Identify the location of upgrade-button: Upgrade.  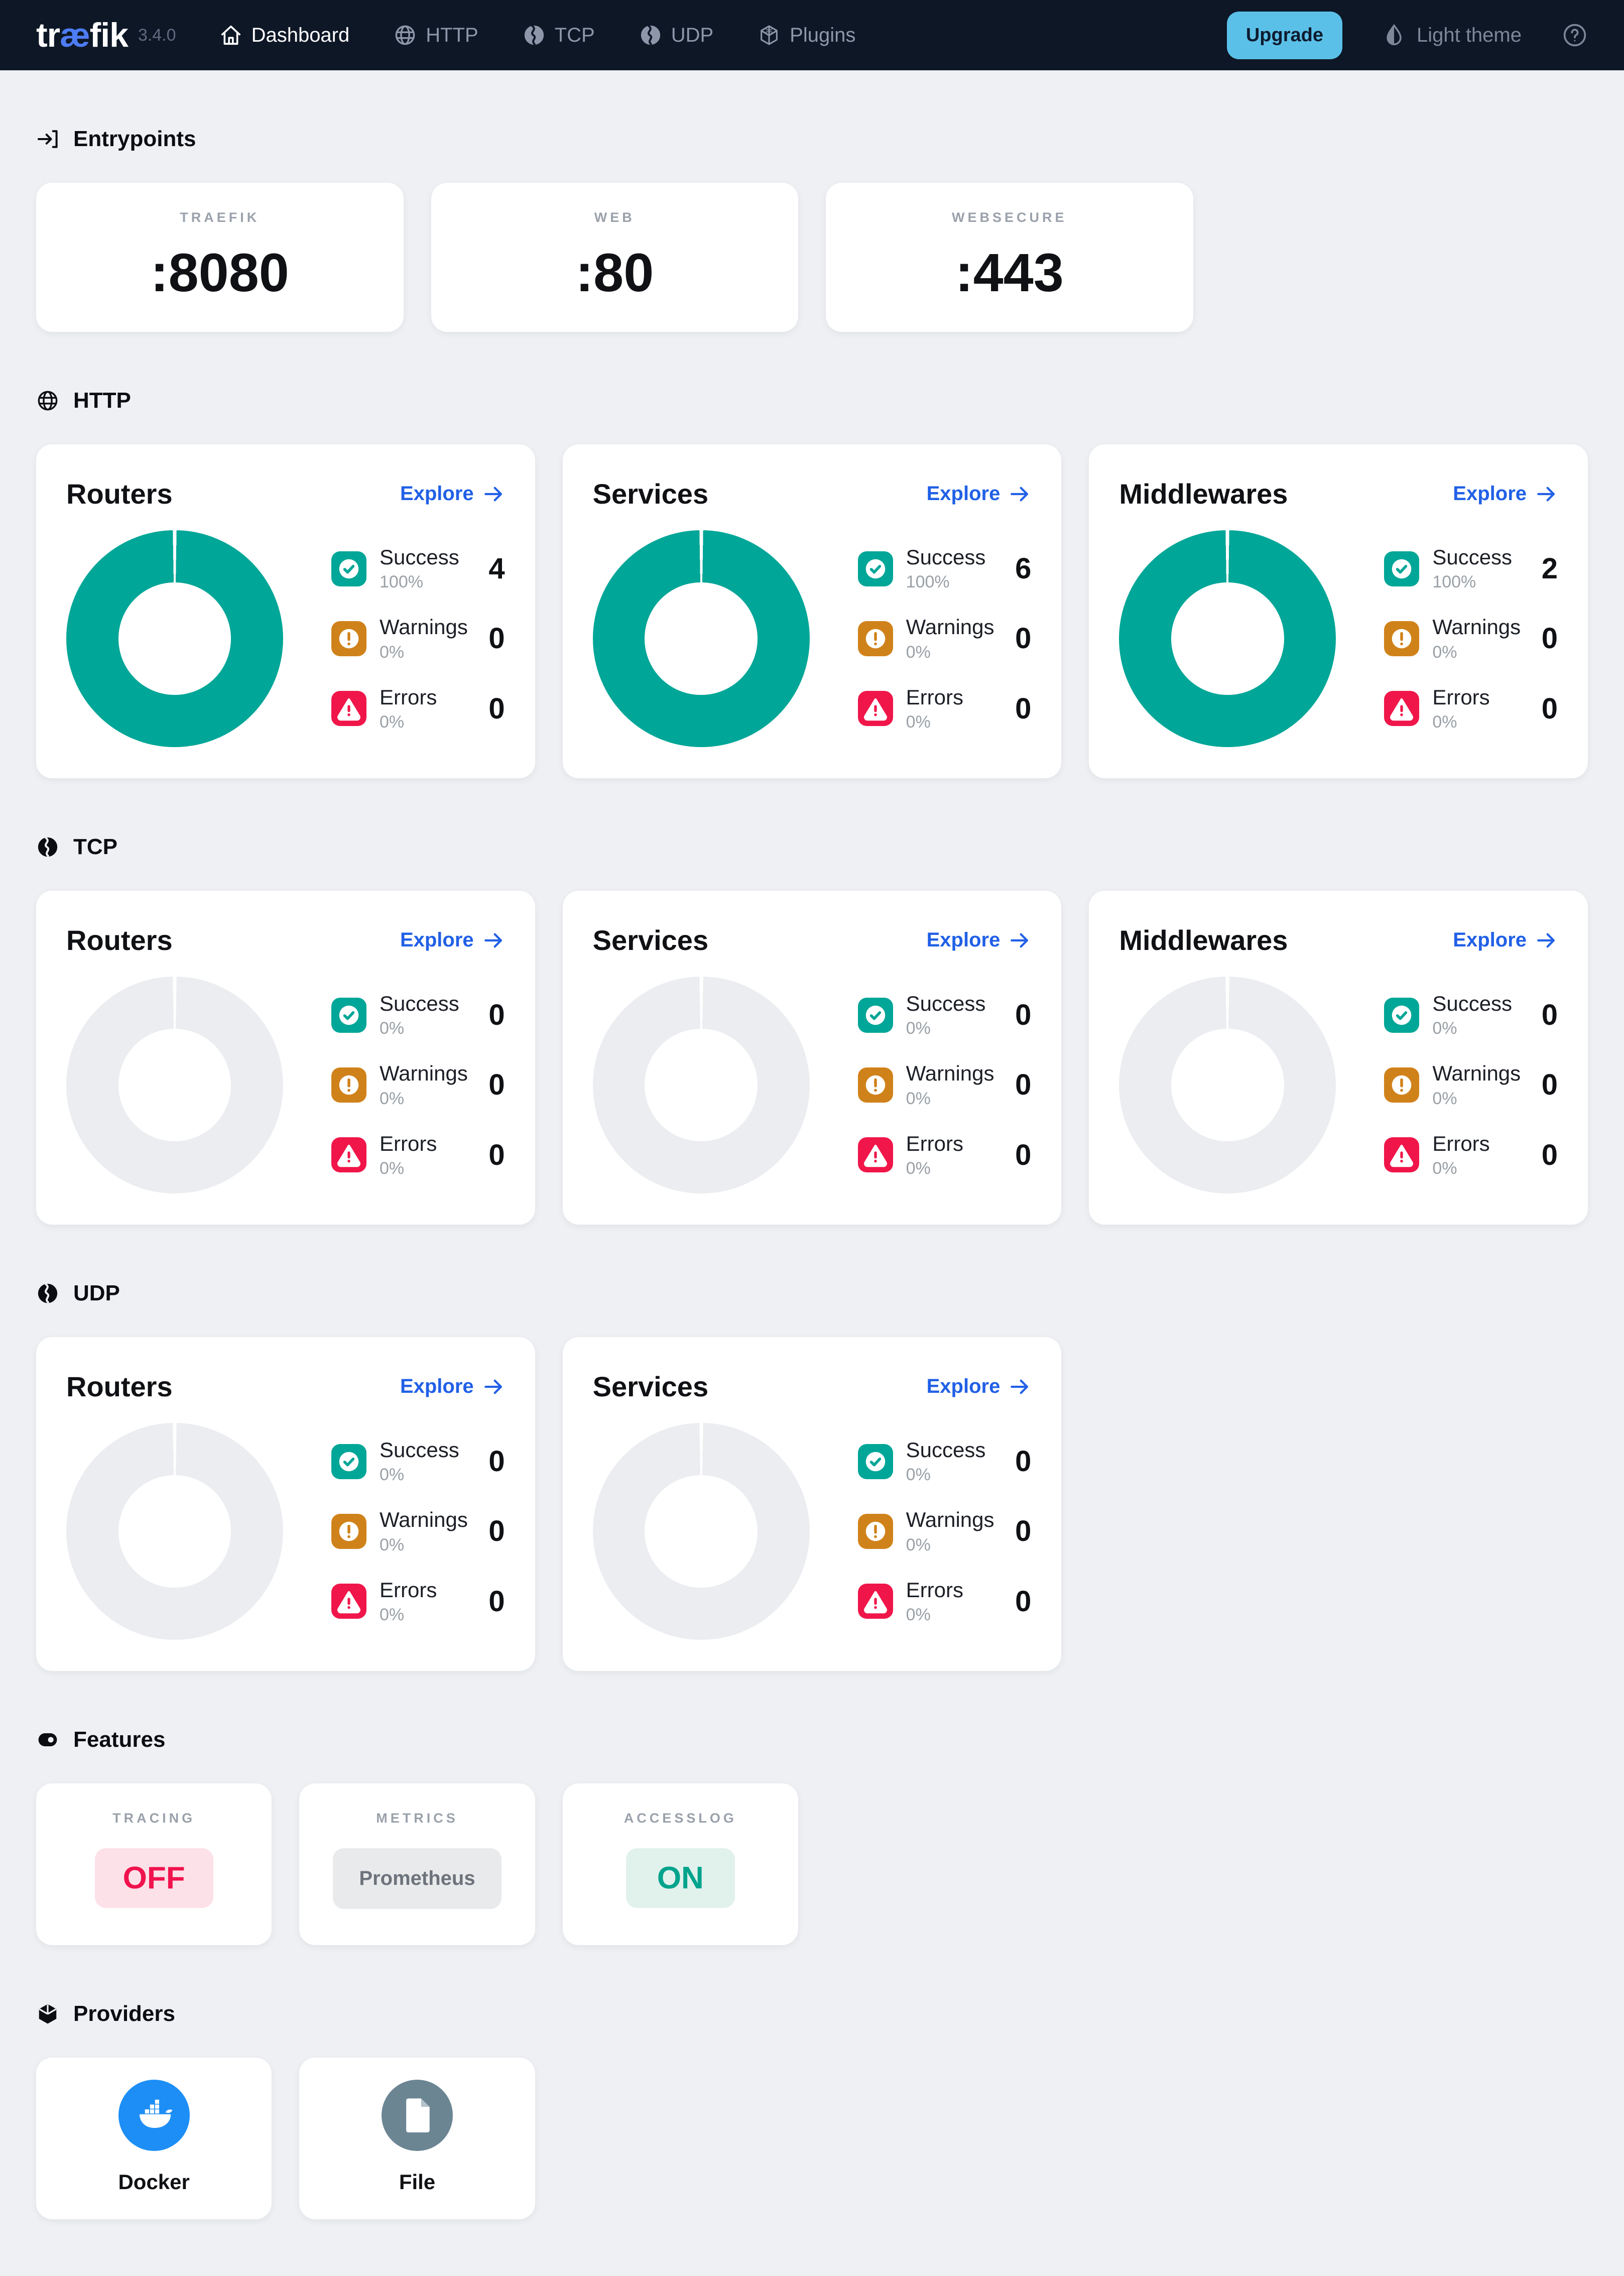
(1284, 35).